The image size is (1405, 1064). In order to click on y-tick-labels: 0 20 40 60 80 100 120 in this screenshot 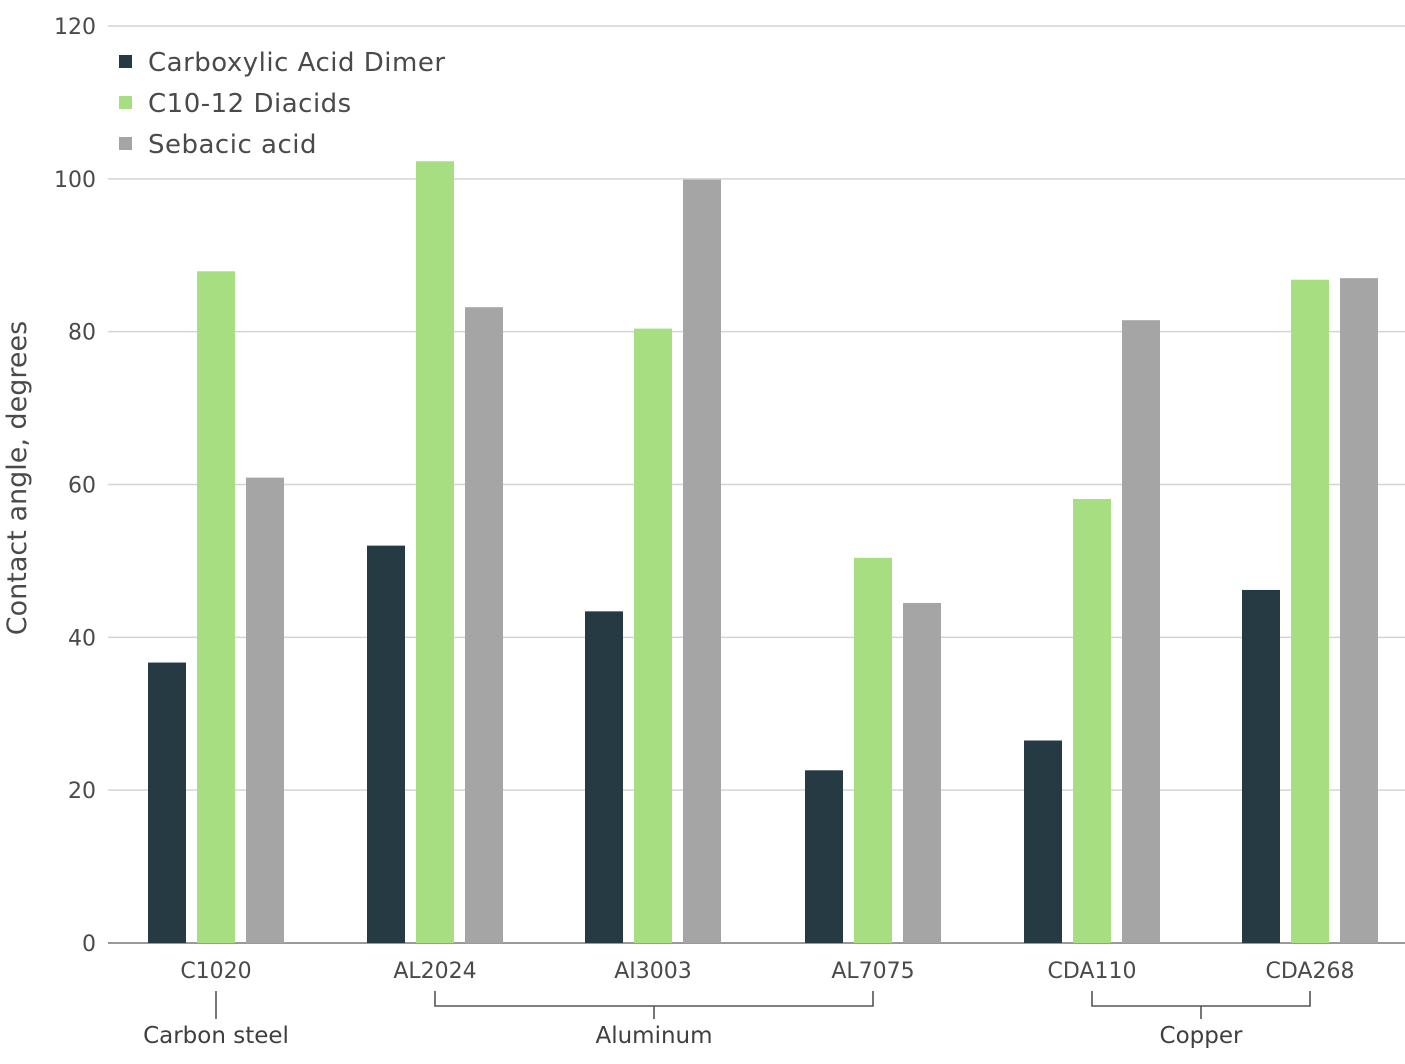, I will do `click(75, 486)`.